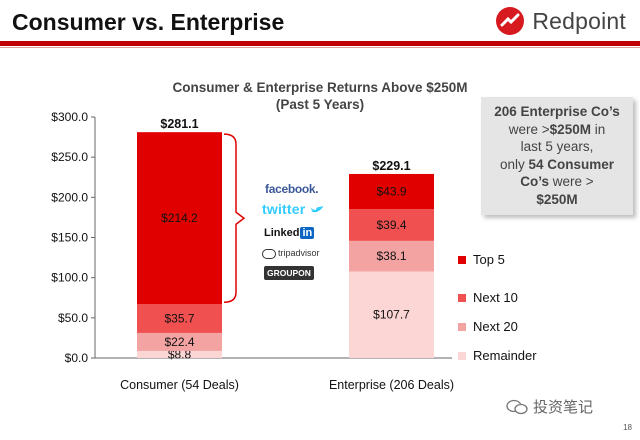  Describe the element at coordinates (299, 253) in the screenshot. I see `tripadvisor-logo-text: tripadvisor` at that location.